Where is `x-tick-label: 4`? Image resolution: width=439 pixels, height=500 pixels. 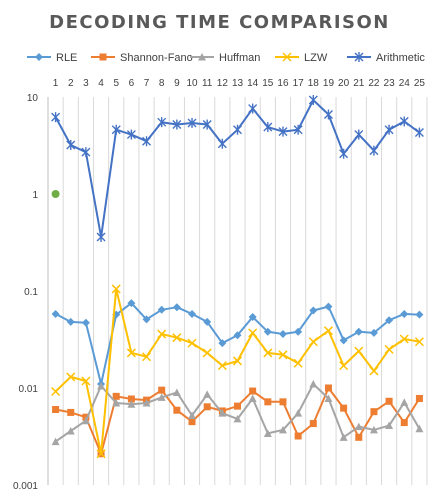
x-tick-label: 4 is located at coordinates (101, 83).